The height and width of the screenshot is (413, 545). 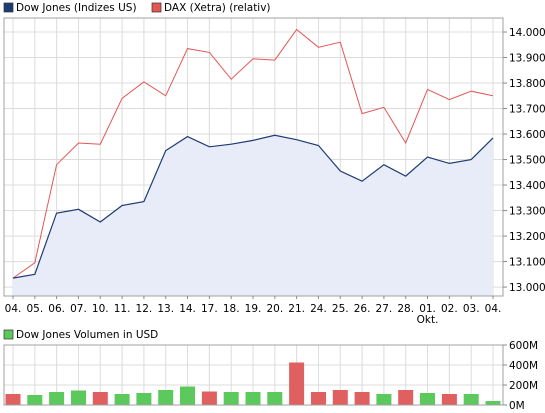 I want to click on x-tick-label: 14., so click(x=187, y=309).